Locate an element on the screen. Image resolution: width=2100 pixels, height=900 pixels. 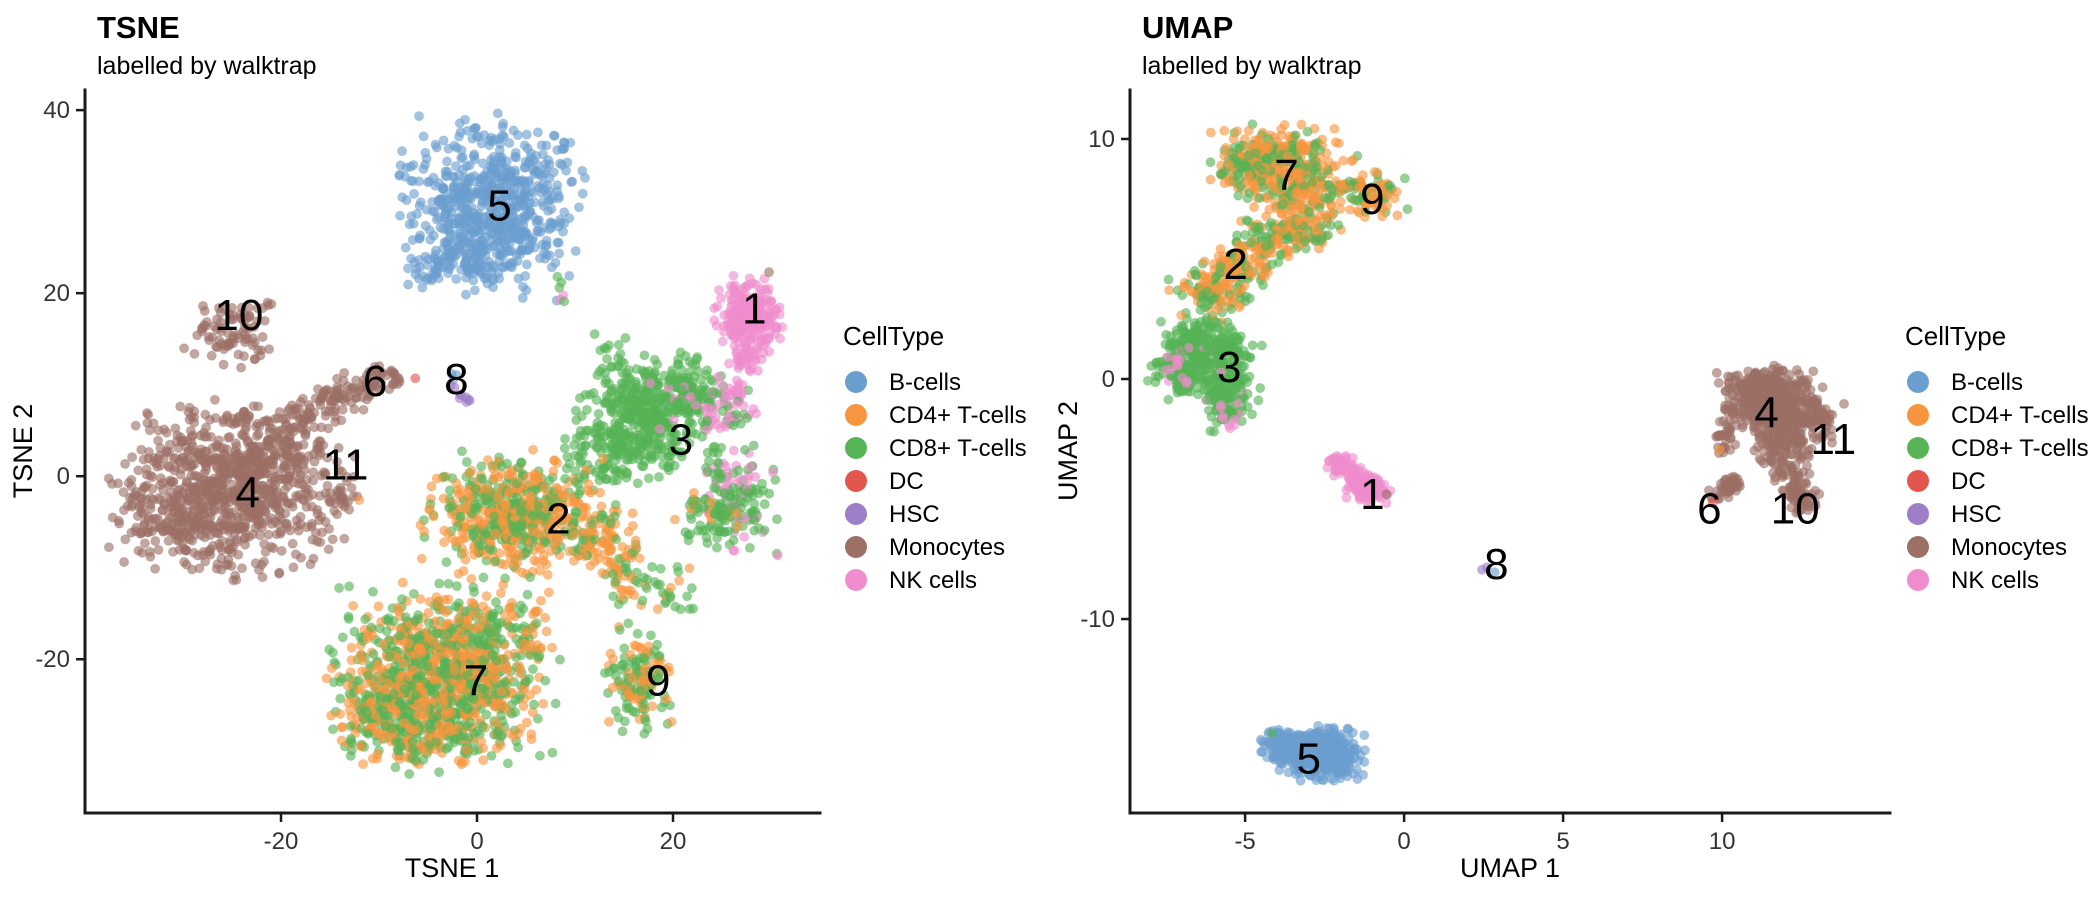
cluster-points is located at coordinates (359, 500).